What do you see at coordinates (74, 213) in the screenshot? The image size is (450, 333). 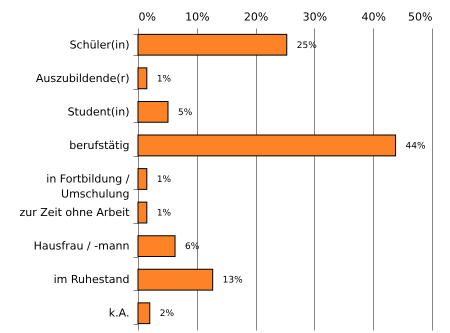 I see `y-tick-label: zur Zeit ohne Arbeit` at bounding box center [74, 213].